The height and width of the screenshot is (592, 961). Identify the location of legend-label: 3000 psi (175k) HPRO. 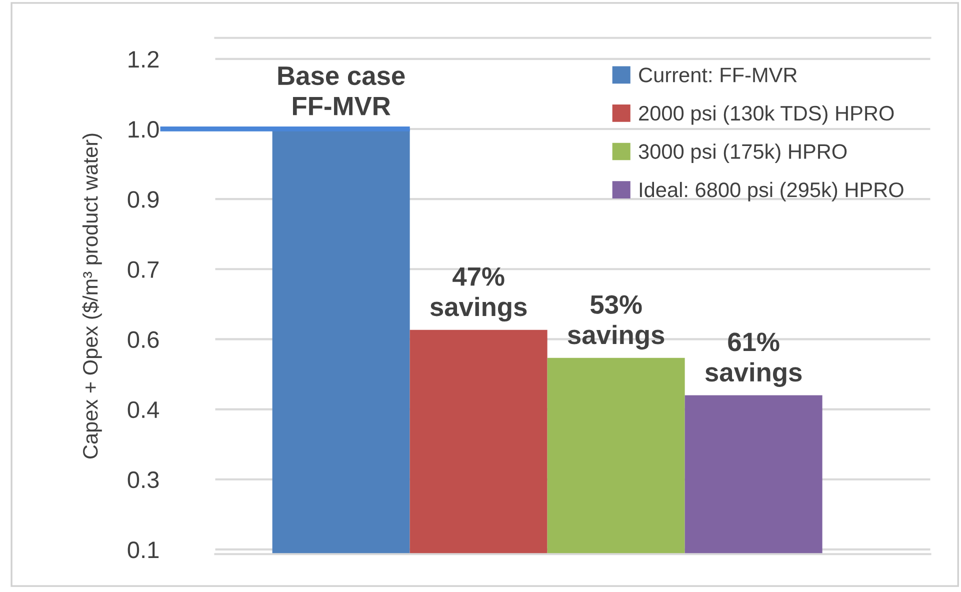
(742, 154).